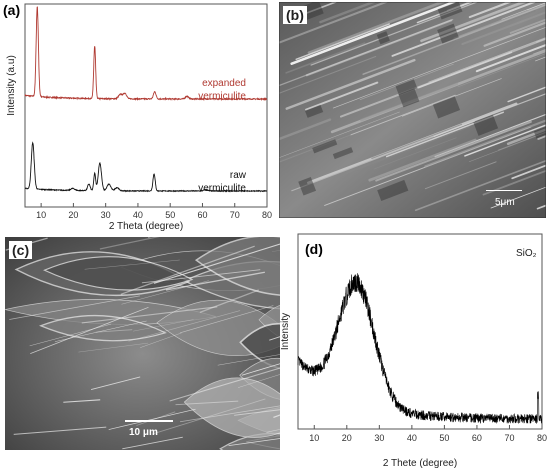  I want to click on series-label-raw: raw, so click(238, 175).